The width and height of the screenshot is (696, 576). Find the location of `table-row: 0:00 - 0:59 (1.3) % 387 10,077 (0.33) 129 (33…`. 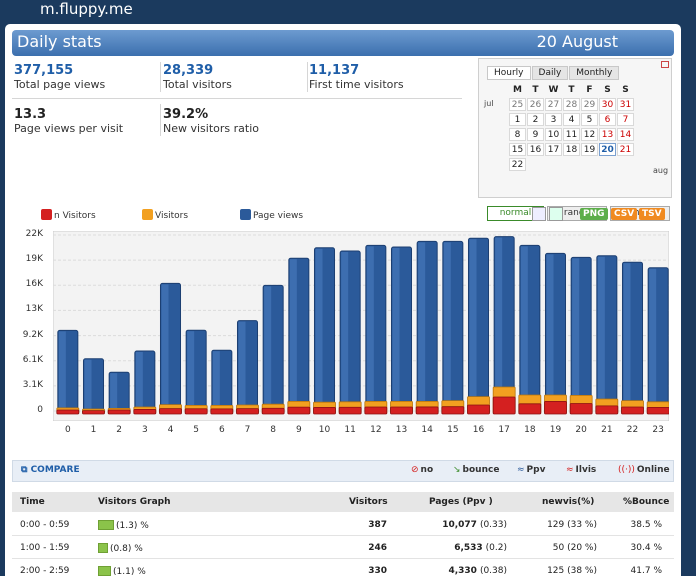

table-row: 0:00 - 0:59 (1.3) % 387 10,077 (0.33) 129 (33… is located at coordinates (343, 525).